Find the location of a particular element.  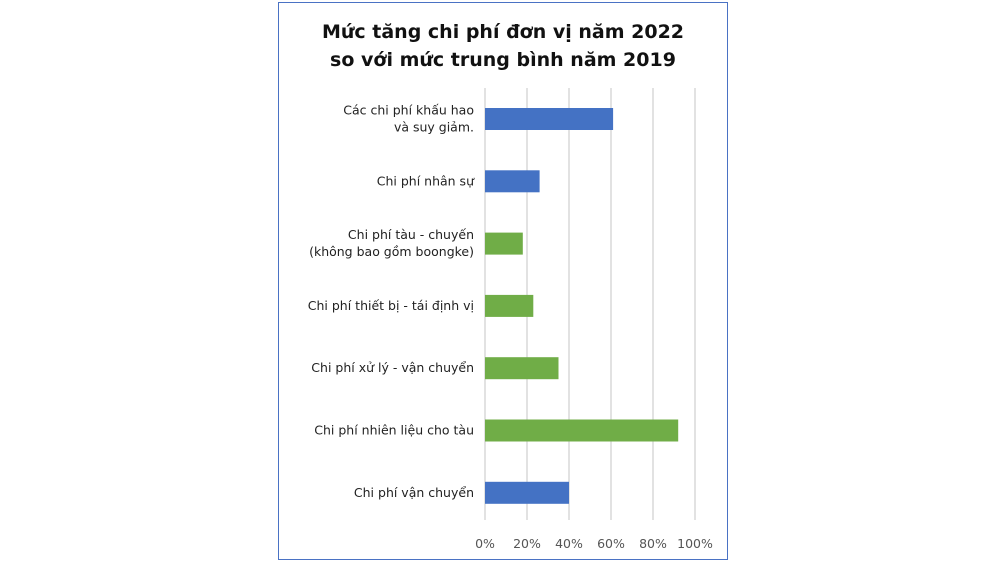

category-label: Chi phí nhân sự is located at coordinates (426, 180).